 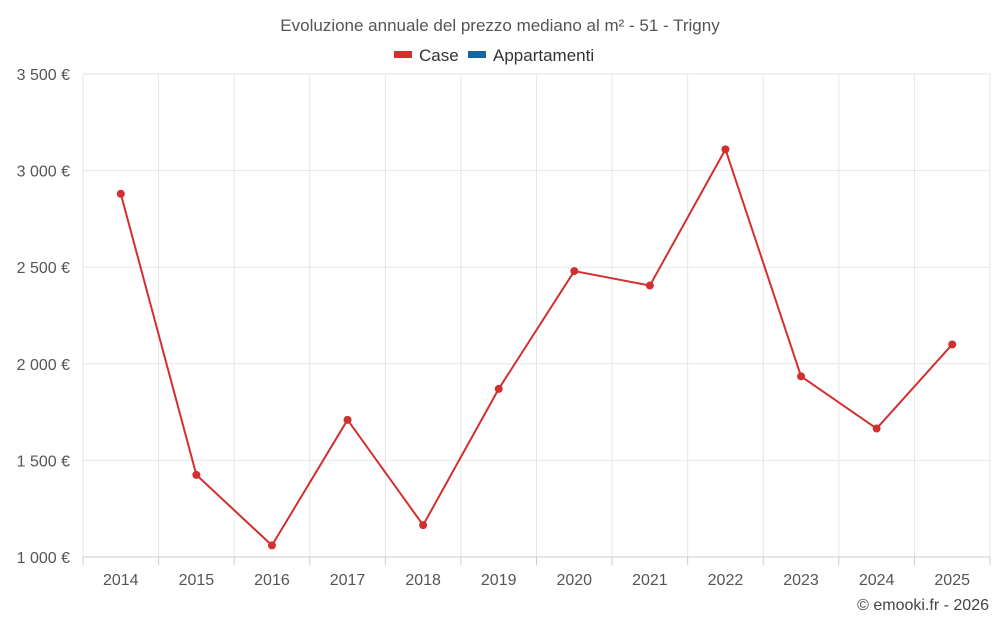 What do you see at coordinates (499, 580) in the screenshot?
I see `x-tick-label: 2019` at bounding box center [499, 580].